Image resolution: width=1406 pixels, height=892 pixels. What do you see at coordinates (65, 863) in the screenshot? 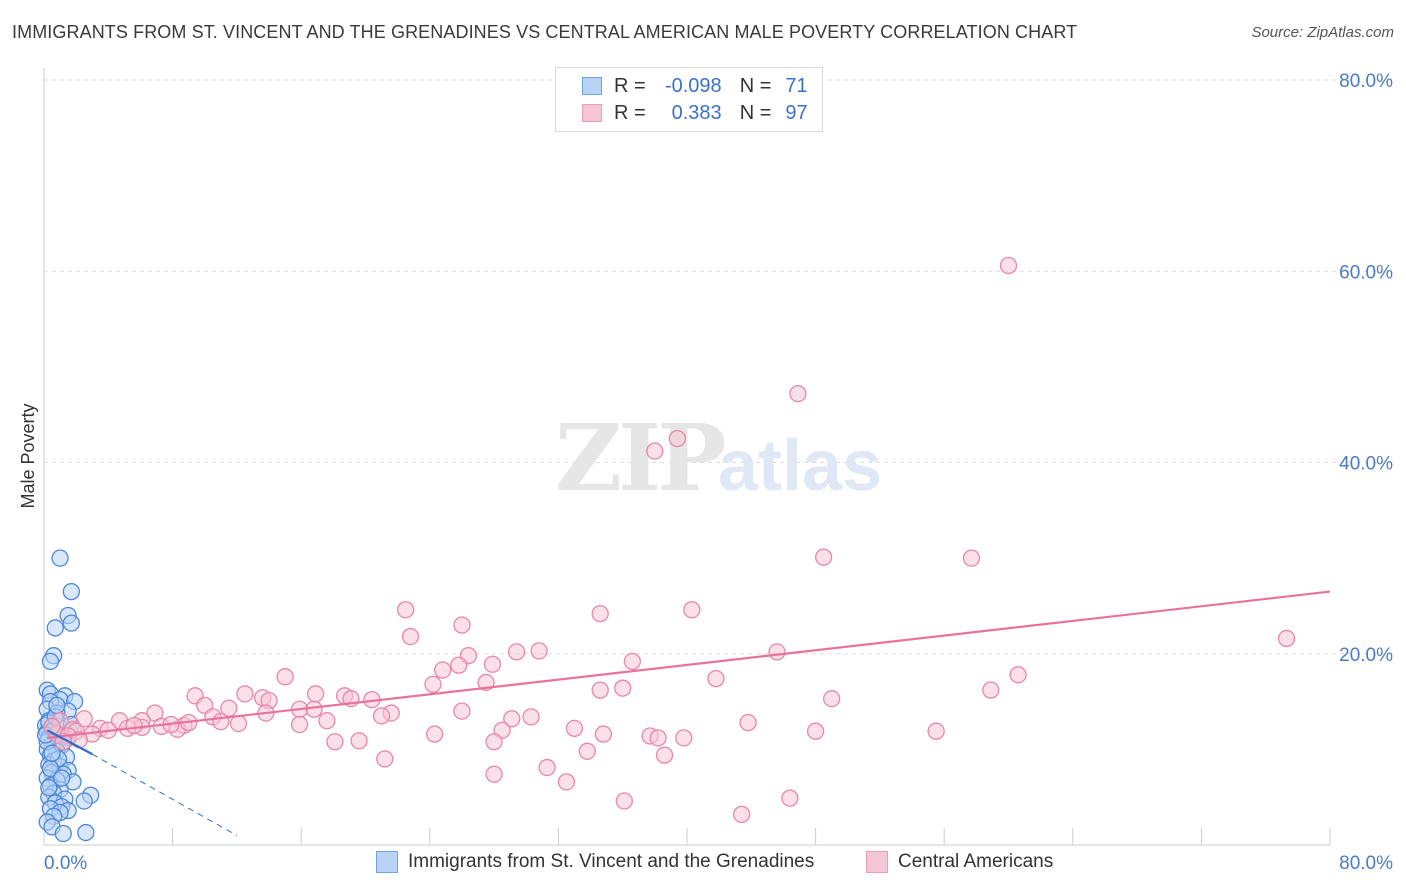
I see `x-tick-label: 0.0%` at bounding box center [65, 863].